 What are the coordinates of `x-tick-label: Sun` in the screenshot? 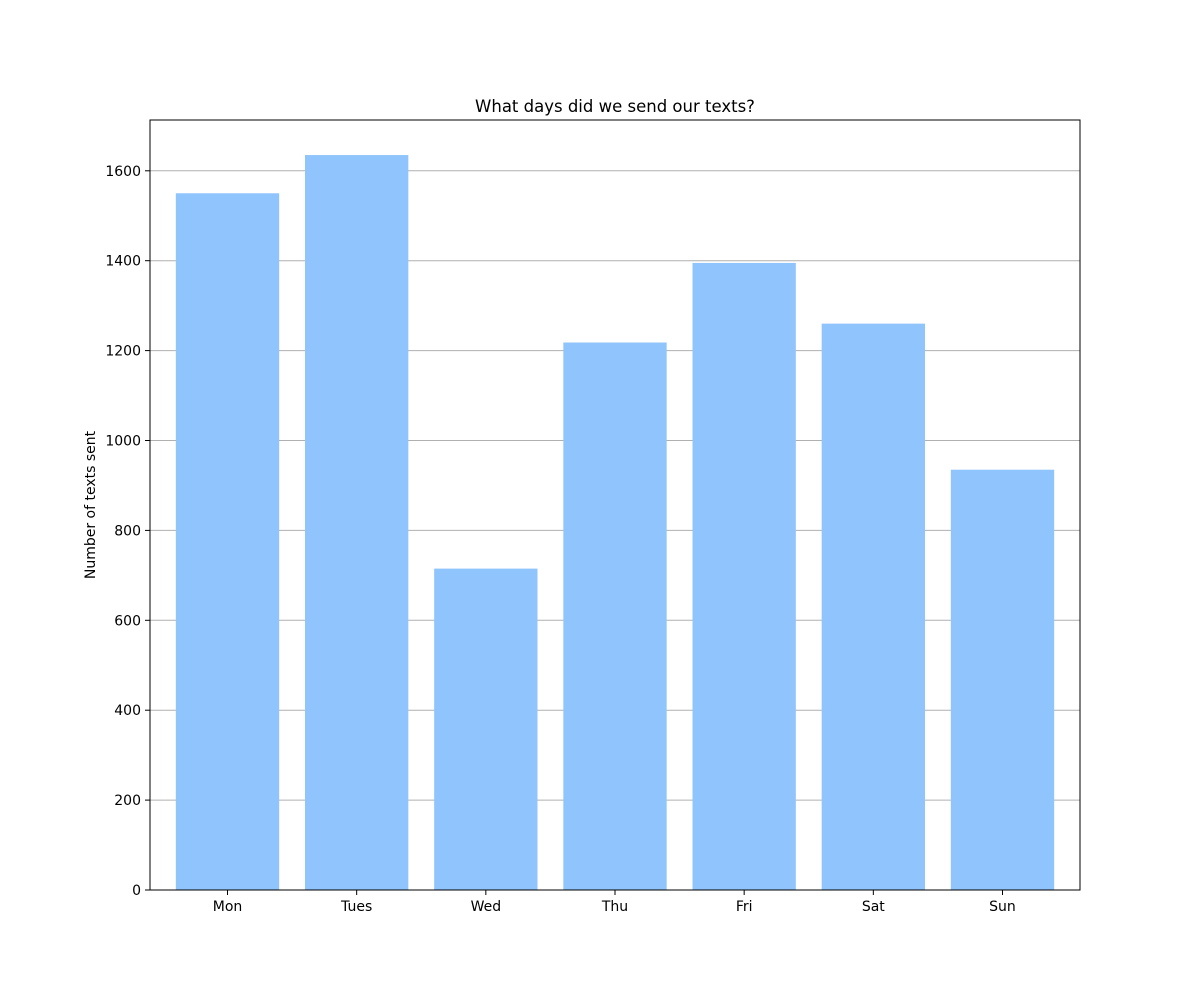 It's located at (1002, 907).